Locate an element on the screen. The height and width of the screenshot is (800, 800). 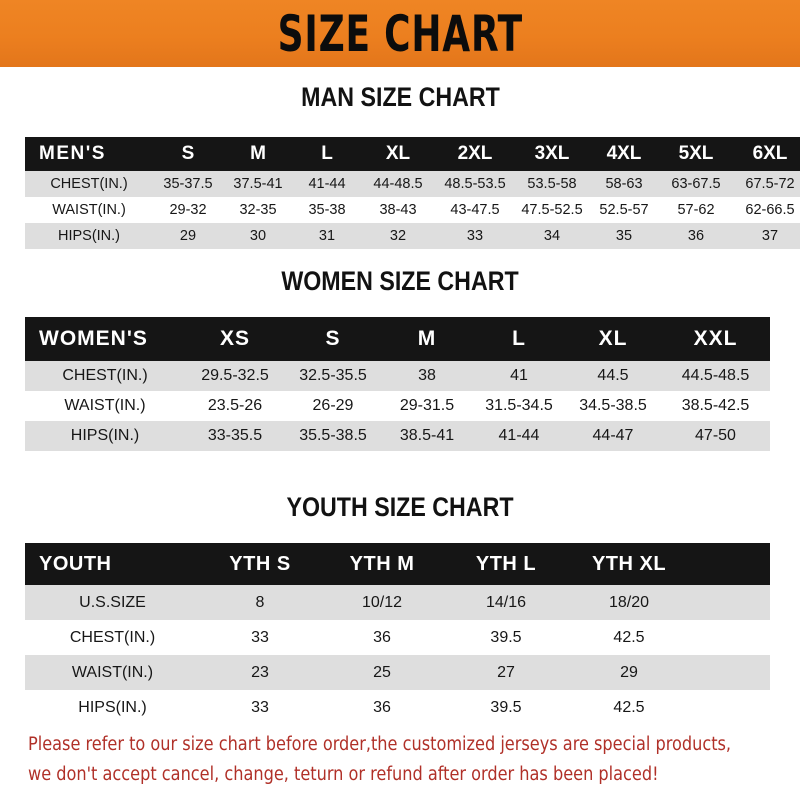
women-chest-xxl: 44.5-48.5 is located at coordinates (715, 376).